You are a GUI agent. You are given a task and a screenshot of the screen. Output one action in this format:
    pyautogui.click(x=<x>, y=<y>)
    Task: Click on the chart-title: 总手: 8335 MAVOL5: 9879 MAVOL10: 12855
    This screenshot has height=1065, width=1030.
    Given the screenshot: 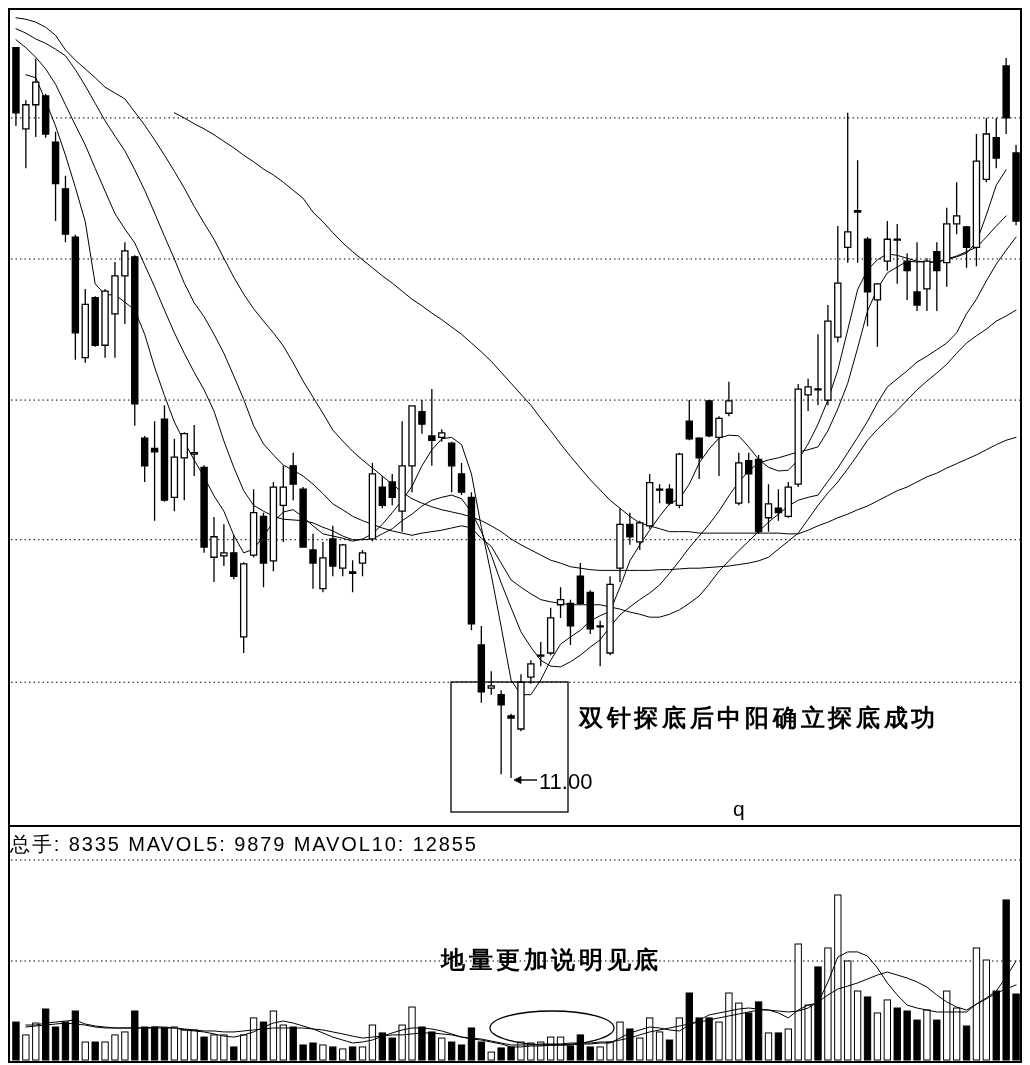 What is the action you would take?
    pyautogui.click(x=243, y=844)
    